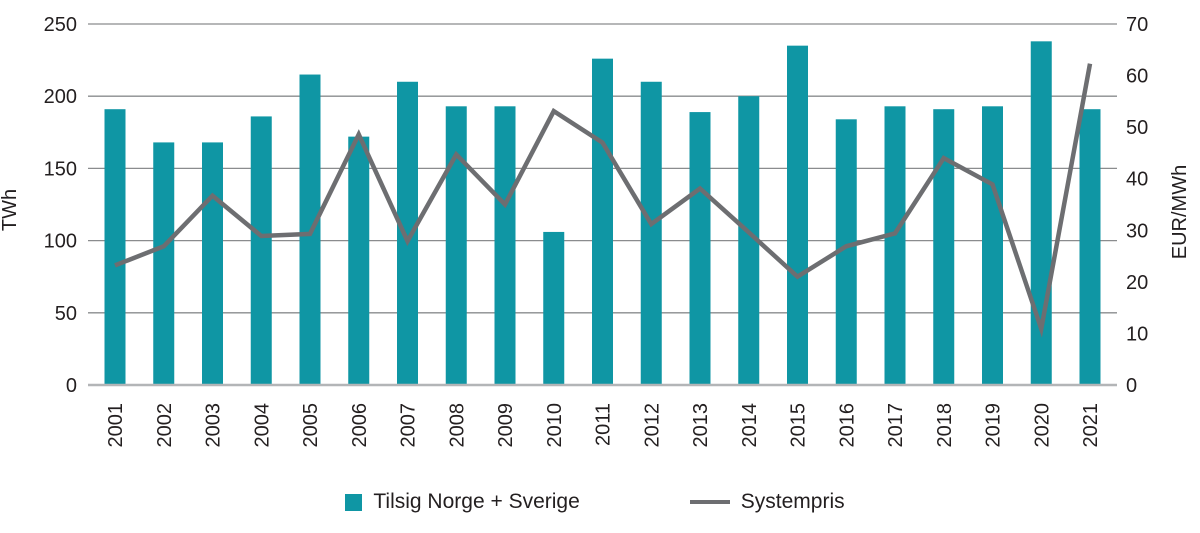  What do you see at coordinates (1137, 77) in the screenshot?
I see `right-axis-tick-label: 60` at bounding box center [1137, 77].